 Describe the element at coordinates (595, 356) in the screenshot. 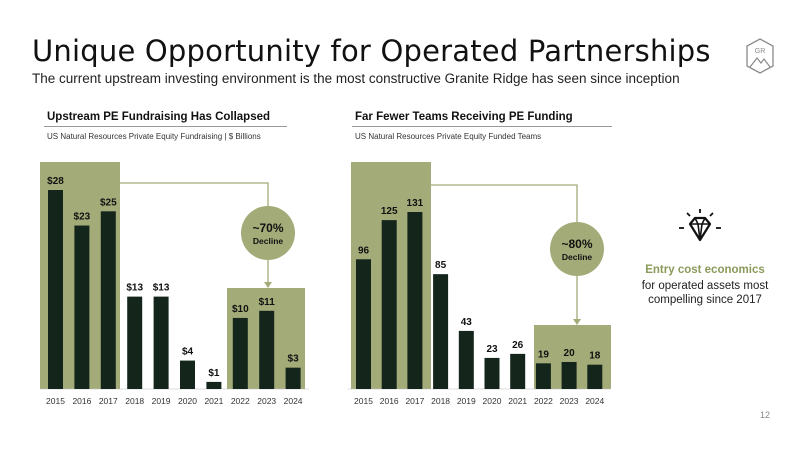

I see `bar-data-label: 18` at that location.